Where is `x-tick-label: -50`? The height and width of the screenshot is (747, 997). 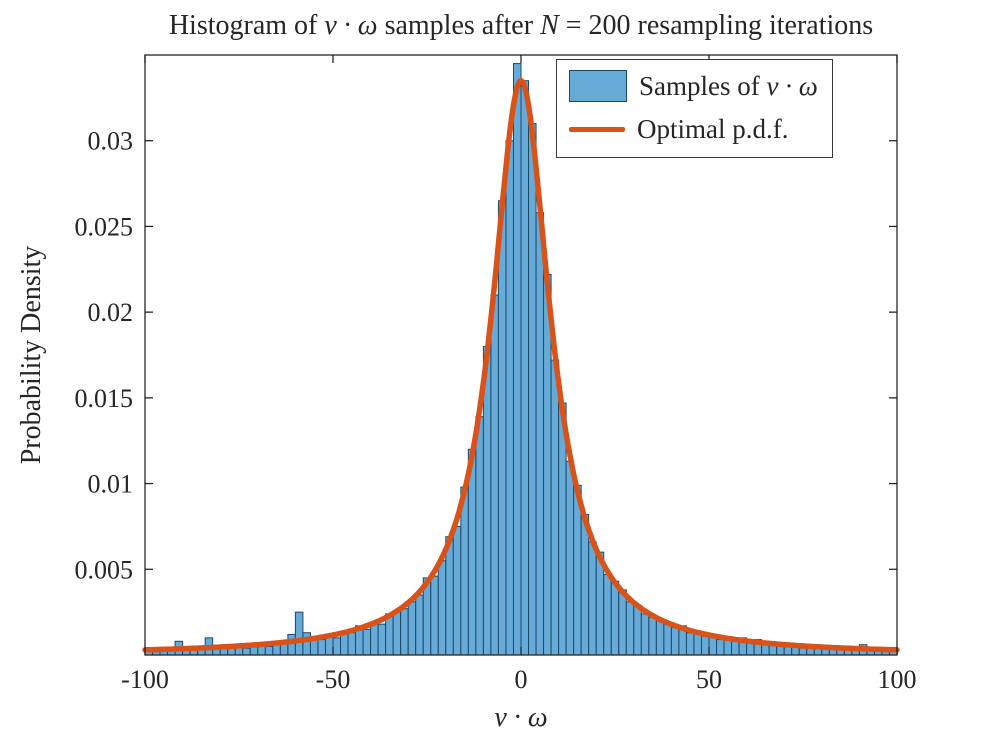
x-tick-label: -50 is located at coordinates (333, 679).